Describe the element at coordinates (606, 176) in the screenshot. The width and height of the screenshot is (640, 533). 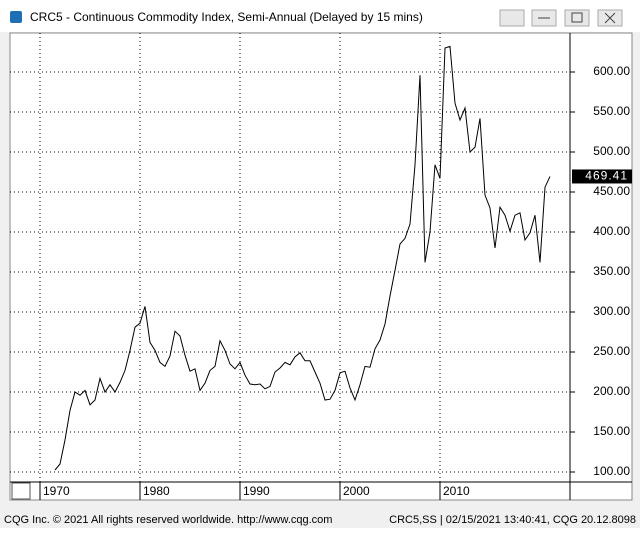
I see `last-price-label: 469.41` at that location.